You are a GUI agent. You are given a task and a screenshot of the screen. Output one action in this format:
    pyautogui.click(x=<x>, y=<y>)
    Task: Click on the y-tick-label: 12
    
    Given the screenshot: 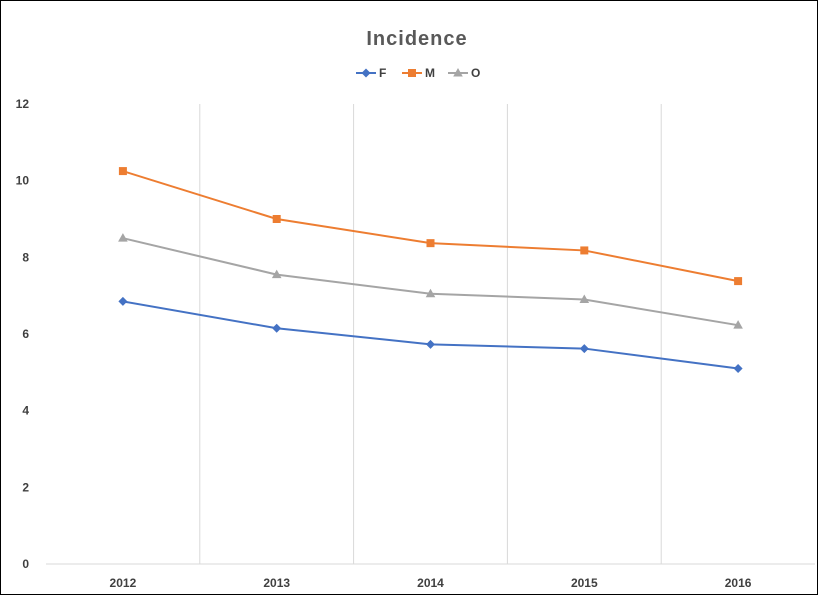 What is the action you would take?
    pyautogui.click(x=23, y=104)
    